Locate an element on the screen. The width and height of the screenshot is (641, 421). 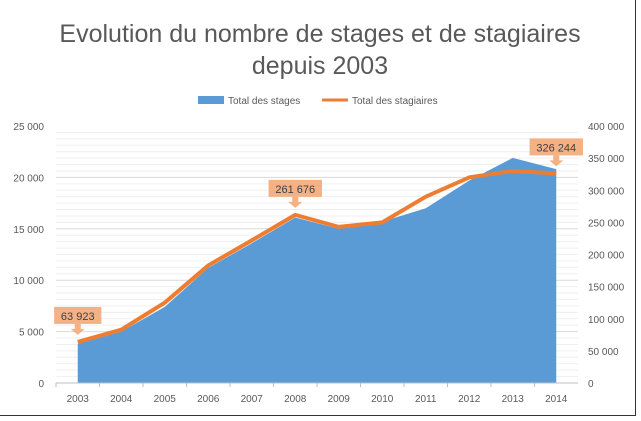
x-tick-label: 2014 is located at coordinates (556, 399).